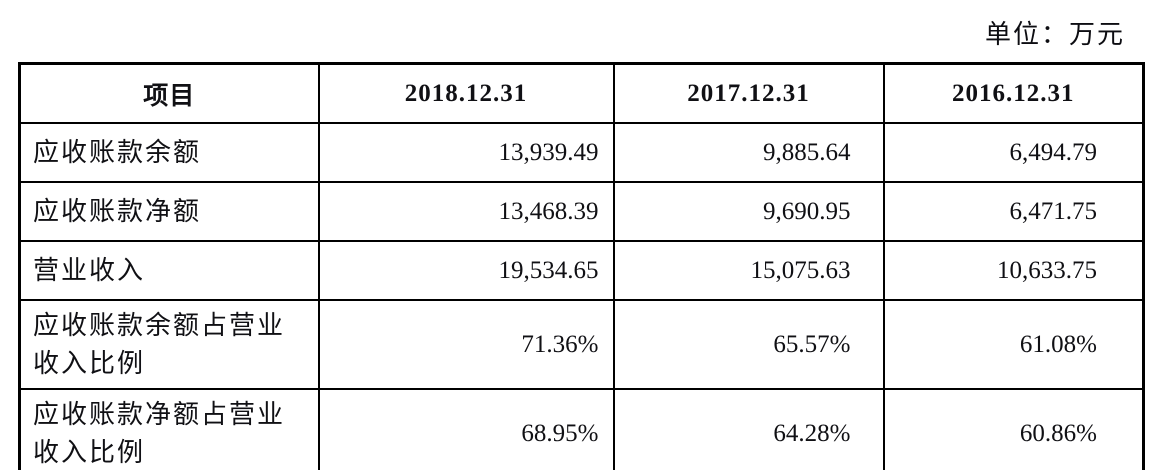 This screenshot has height=470, width=1161. What do you see at coordinates (169, 93) in the screenshot?
I see `column-header-item: 项目` at bounding box center [169, 93].